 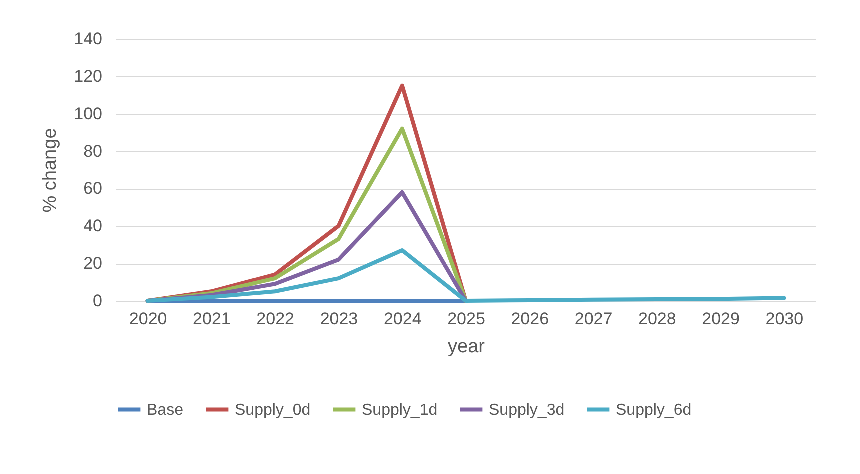 What do you see at coordinates (467, 347) in the screenshot?
I see `x-axis-title: year` at bounding box center [467, 347].